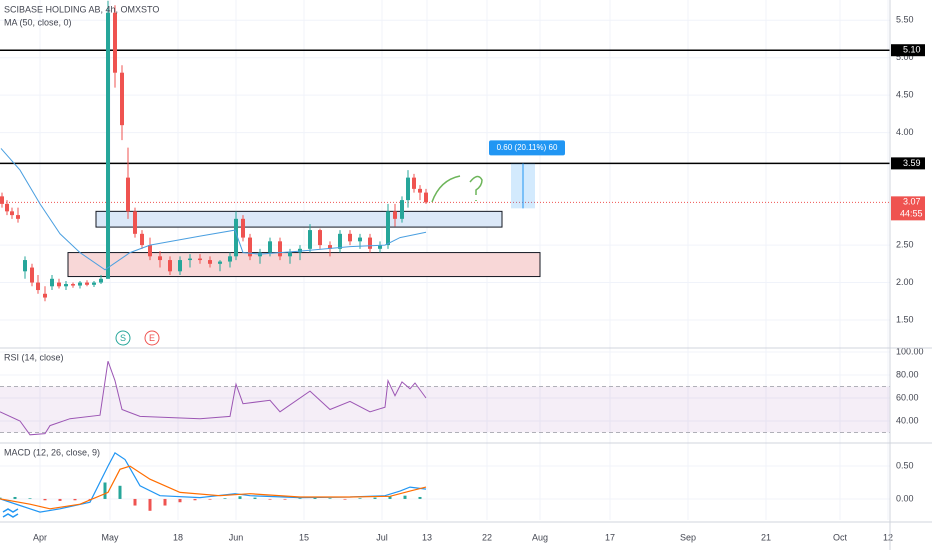  What do you see at coordinates (457, 189) in the screenshot?
I see `hand-drawing` at bounding box center [457, 189].